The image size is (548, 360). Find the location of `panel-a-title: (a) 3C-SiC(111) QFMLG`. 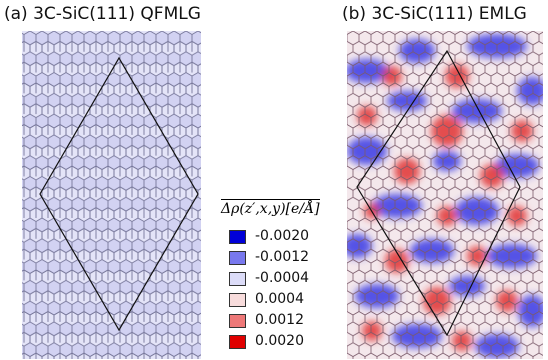

panel-a-title: (a) 3C-SiC(111) QFMLG is located at coordinates (102, 14).